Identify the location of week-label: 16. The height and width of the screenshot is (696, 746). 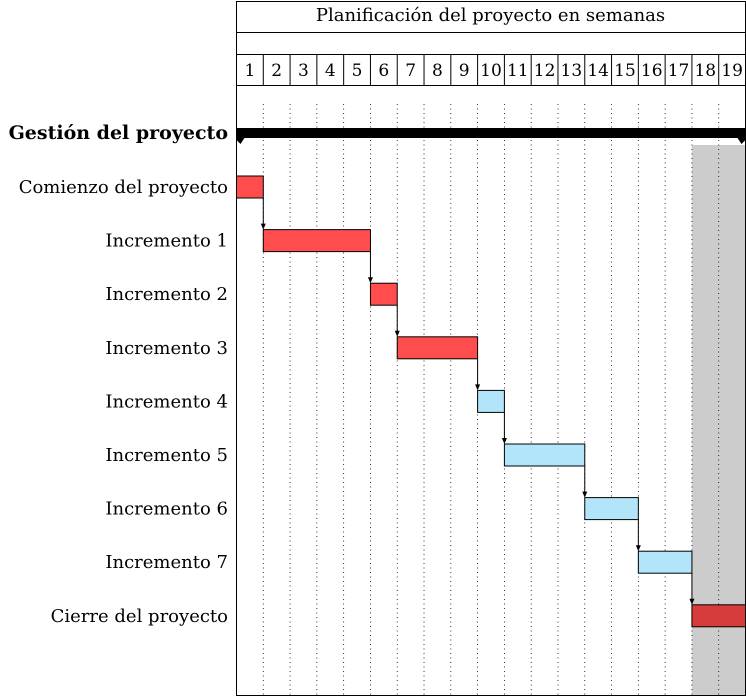
(652, 71).